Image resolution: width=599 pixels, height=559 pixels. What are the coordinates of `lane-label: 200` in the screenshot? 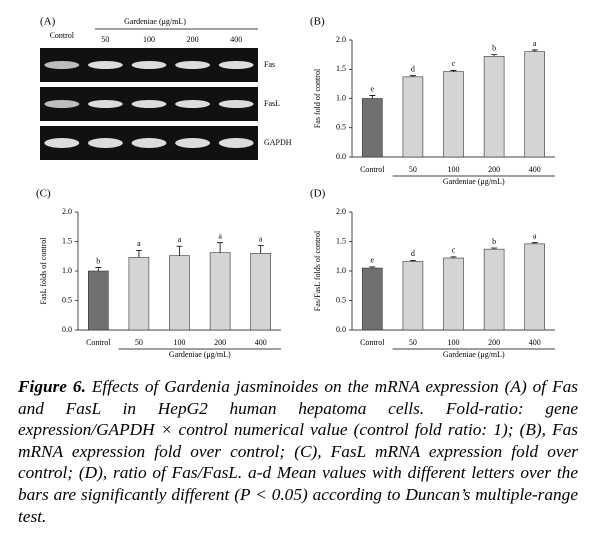 It's located at (193, 39).